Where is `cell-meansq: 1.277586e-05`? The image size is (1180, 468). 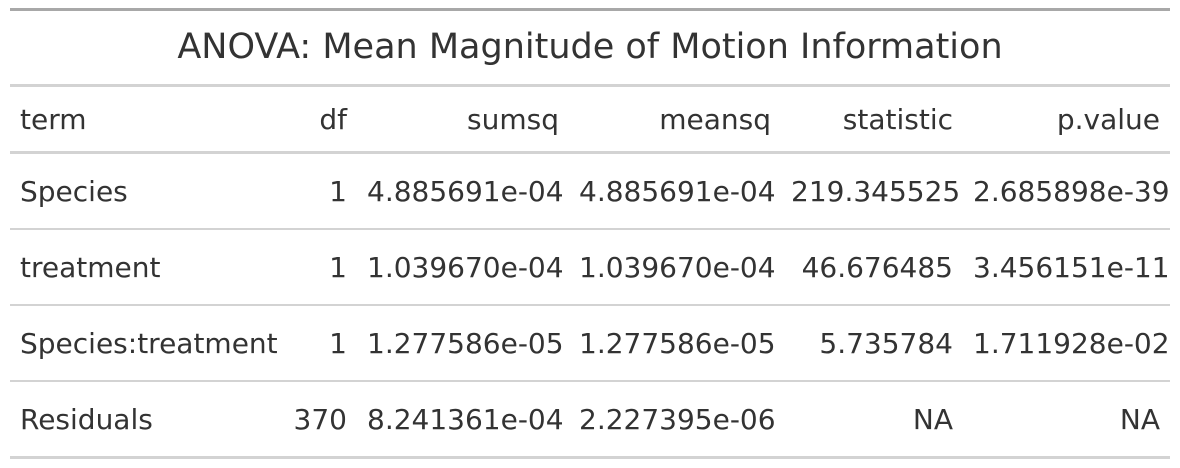
cell-meansq: 1.277586e-05 is located at coordinates (675, 343).